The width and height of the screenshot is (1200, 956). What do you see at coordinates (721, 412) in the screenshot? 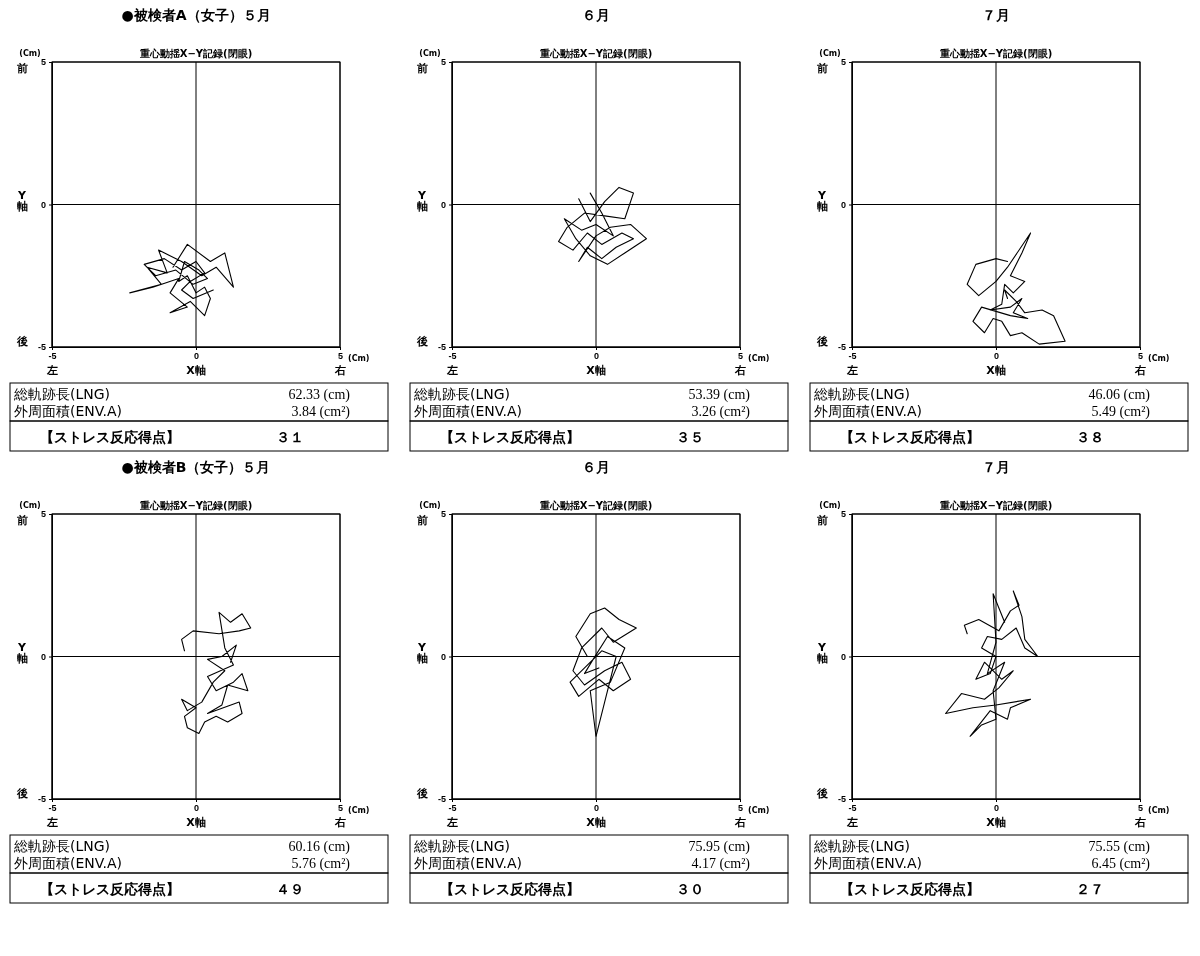
I see `text: 3.26 (cm²)` at bounding box center [721, 412].